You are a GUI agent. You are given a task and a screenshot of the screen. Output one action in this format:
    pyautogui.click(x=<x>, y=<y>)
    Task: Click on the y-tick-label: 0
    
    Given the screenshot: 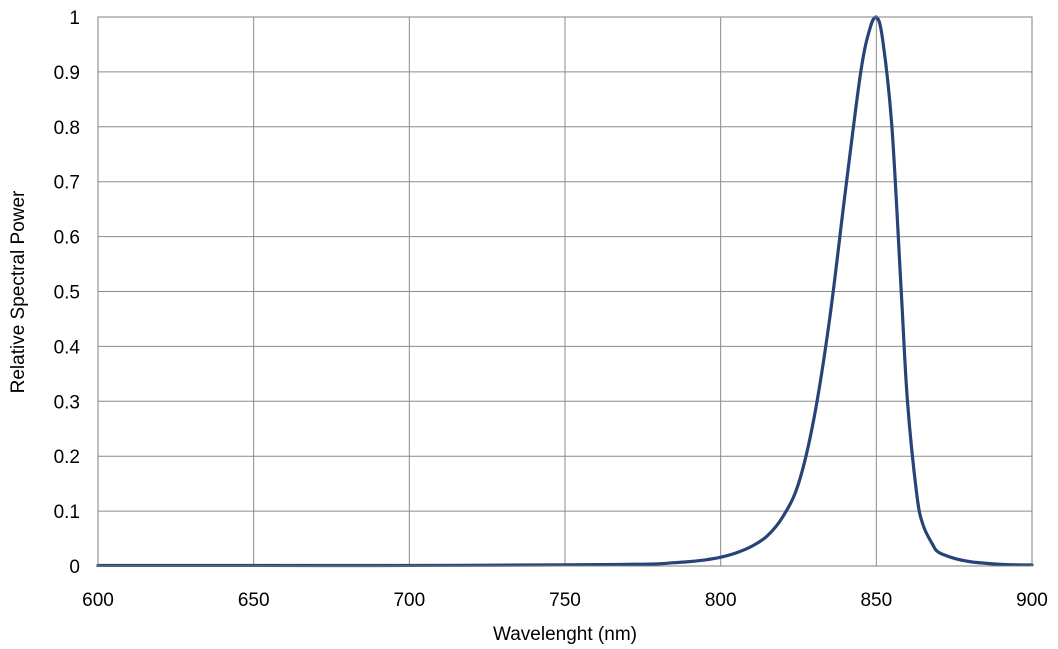 What is the action you would take?
    pyautogui.click(x=74, y=567)
    